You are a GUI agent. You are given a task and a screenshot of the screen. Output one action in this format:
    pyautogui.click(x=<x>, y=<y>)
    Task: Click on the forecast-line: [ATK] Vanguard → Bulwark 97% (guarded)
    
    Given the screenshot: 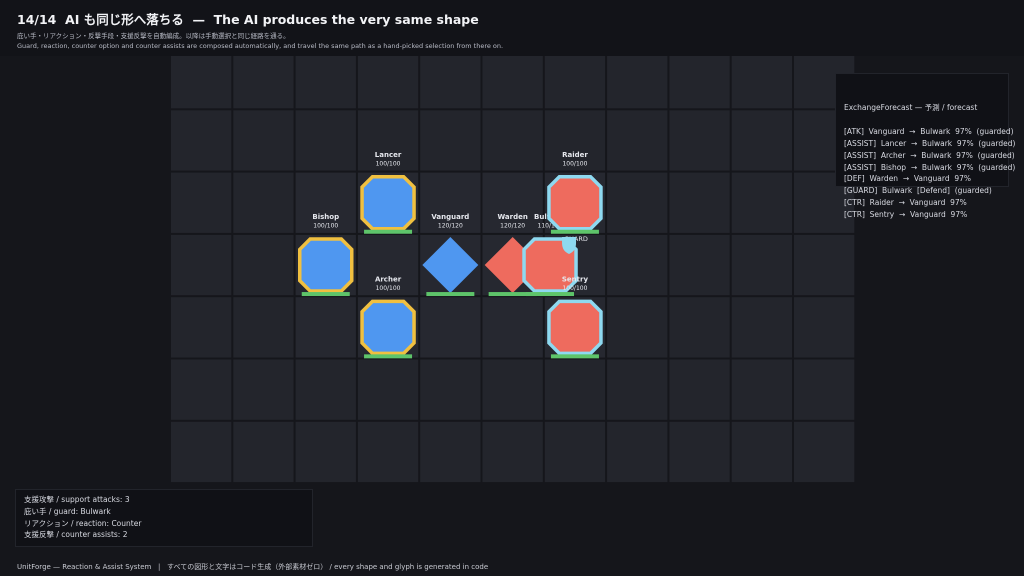 What is the action you would take?
    pyautogui.click(x=929, y=132)
    